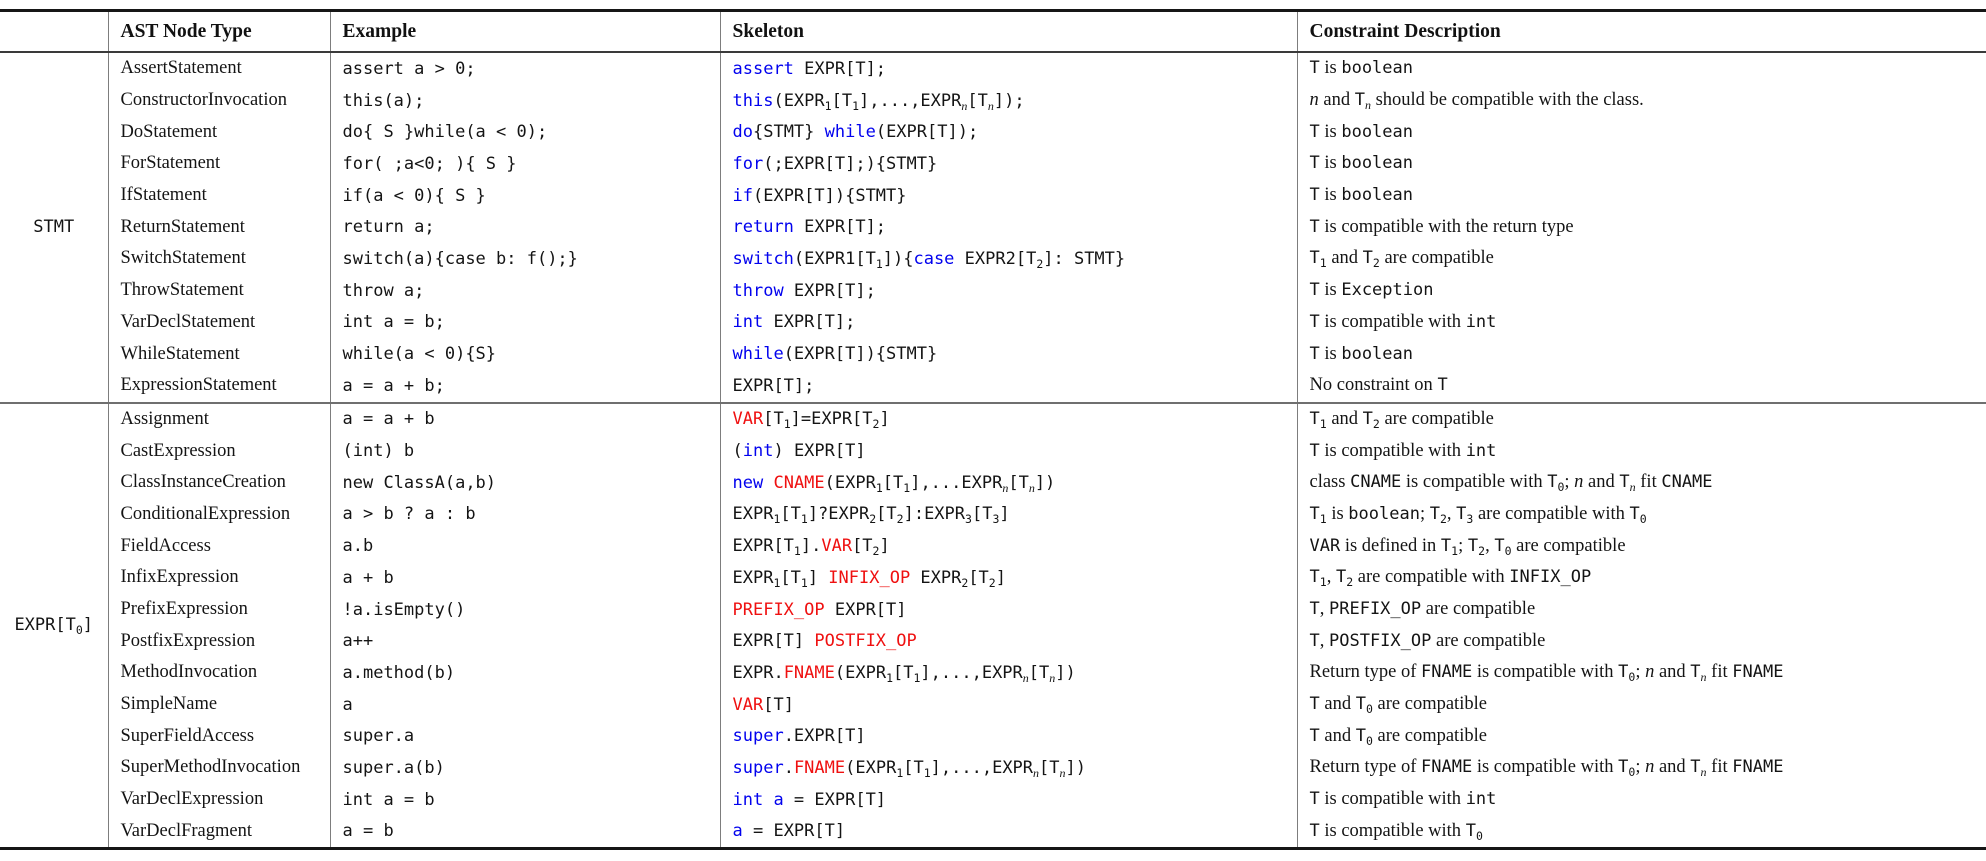  What do you see at coordinates (1008, 322) in the screenshot?
I see `skeleton-cell: int EXPR[T];` at bounding box center [1008, 322].